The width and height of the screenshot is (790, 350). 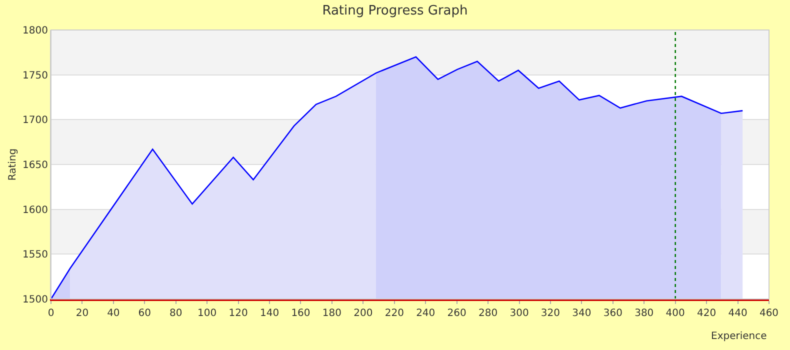 What do you see at coordinates (82, 313) in the screenshot?
I see `x-tick-label: 20` at bounding box center [82, 313].